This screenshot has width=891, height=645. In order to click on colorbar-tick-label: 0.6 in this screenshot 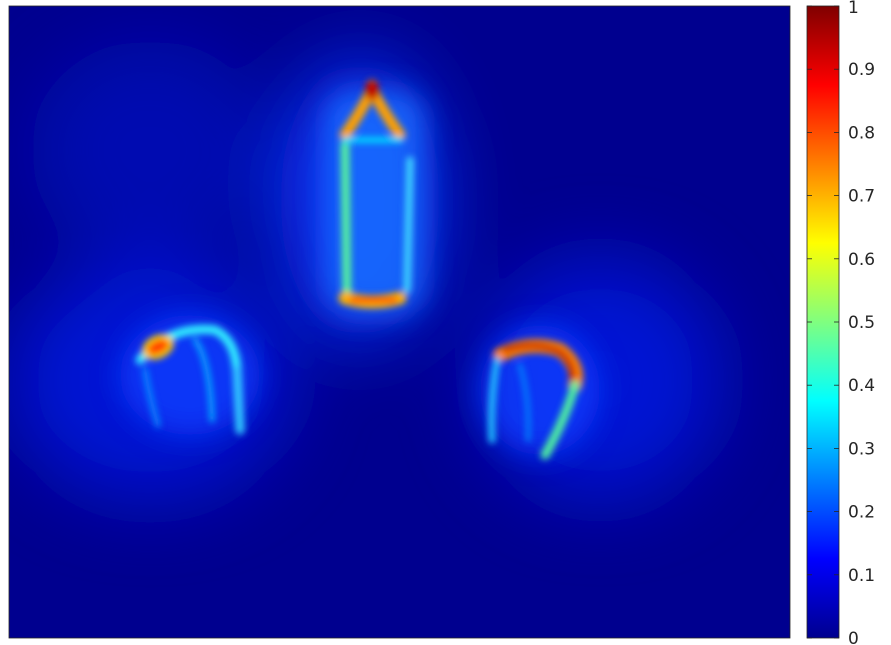, I will do `click(861, 260)`.